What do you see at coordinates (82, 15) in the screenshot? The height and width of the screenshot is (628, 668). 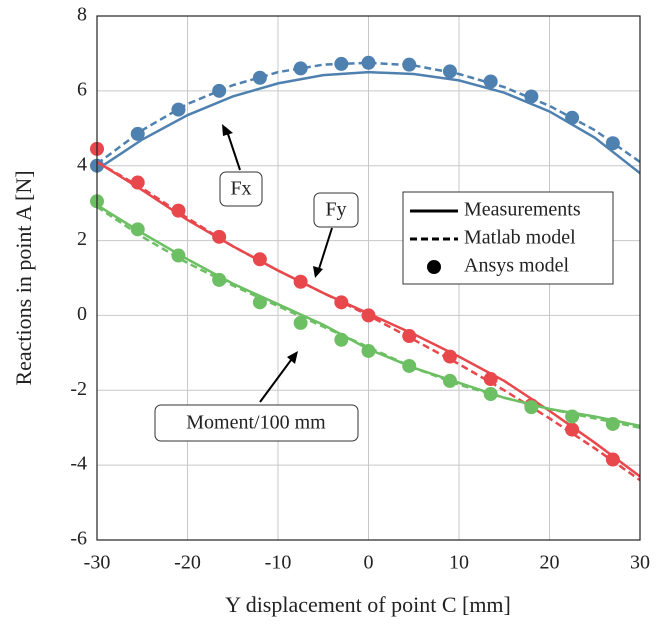 I see `y-tick-label: 8` at bounding box center [82, 15].